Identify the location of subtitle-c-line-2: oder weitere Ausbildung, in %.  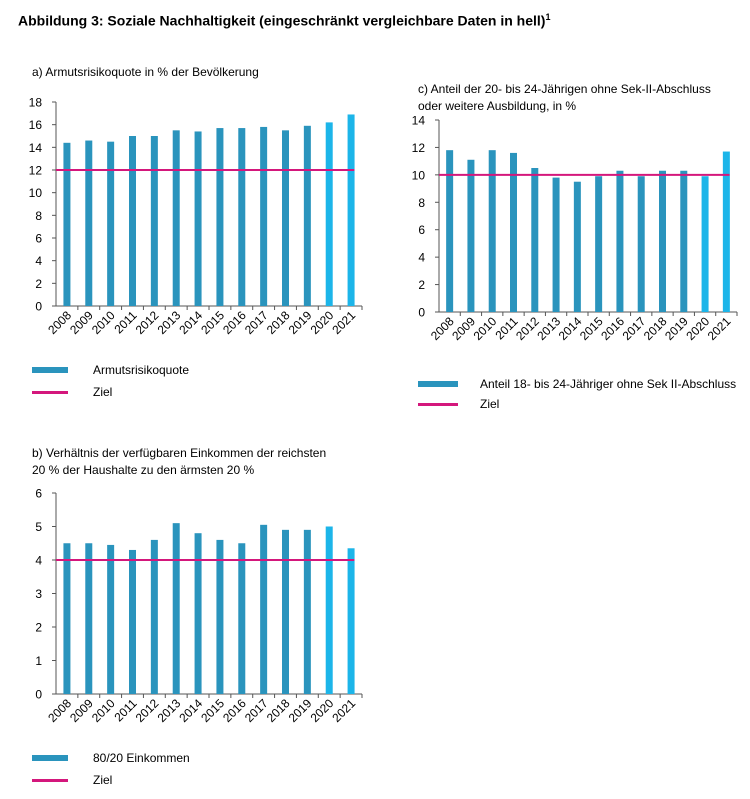
(497, 106).